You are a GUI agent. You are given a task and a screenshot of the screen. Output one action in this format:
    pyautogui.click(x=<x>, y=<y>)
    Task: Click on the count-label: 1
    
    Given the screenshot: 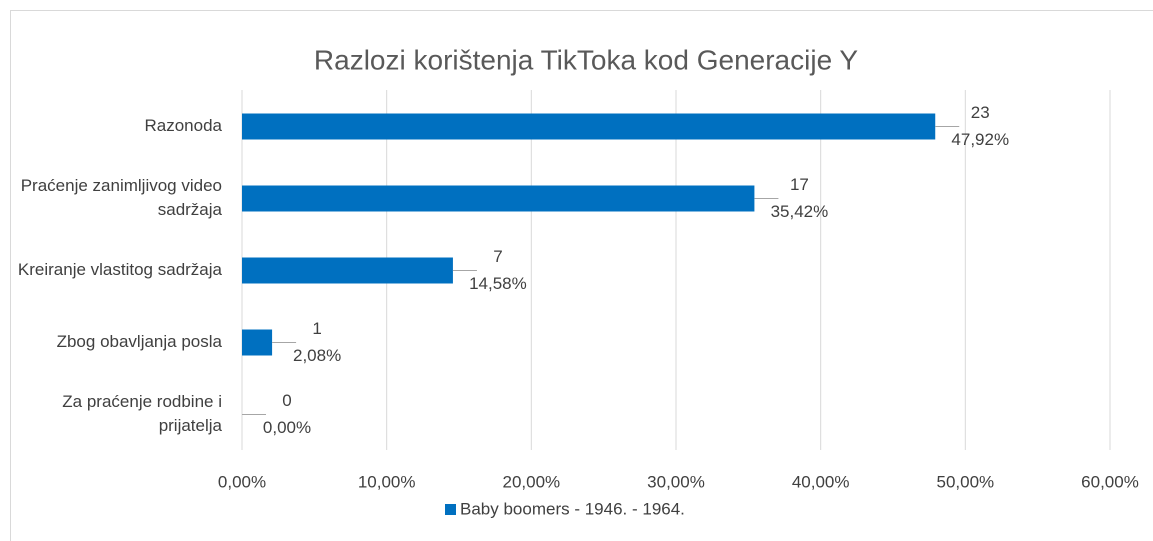 What is the action you would take?
    pyautogui.click(x=316, y=328)
    